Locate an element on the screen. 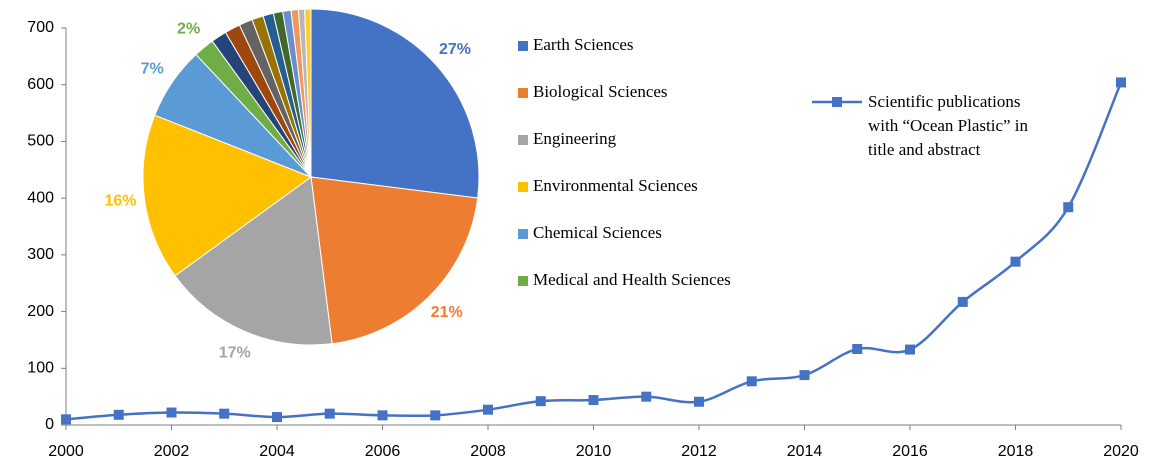 The height and width of the screenshot is (469, 1150). x-tick-label: 2012 is located at coordinates (699, 451).